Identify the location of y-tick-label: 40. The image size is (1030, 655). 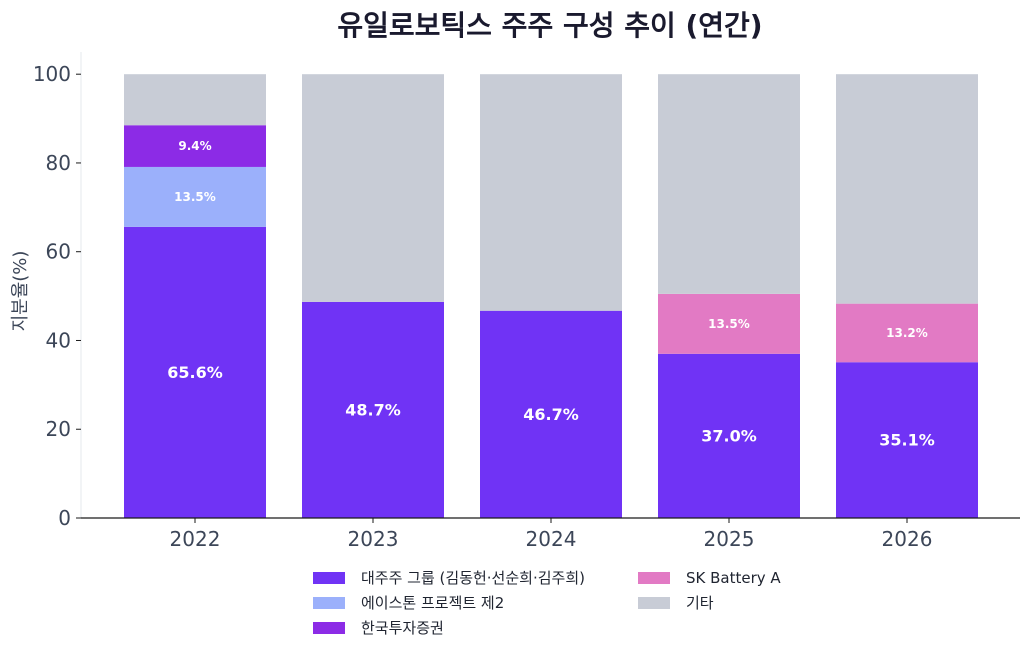
(58, 340).